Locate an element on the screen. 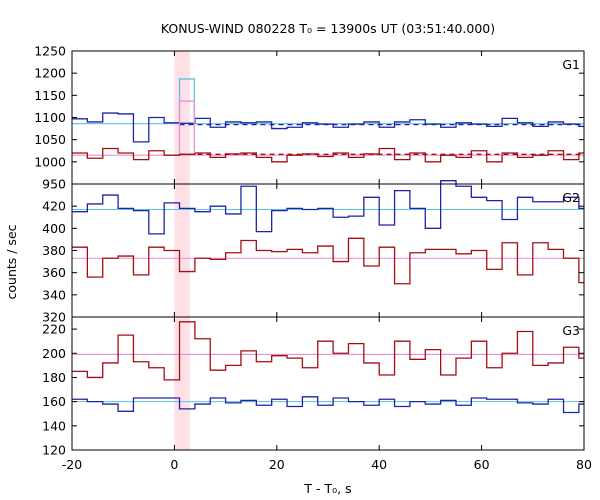 The width and height of the screenshot is (600, 500). y-tick-label: 120 is located at coordinates (54, 450).